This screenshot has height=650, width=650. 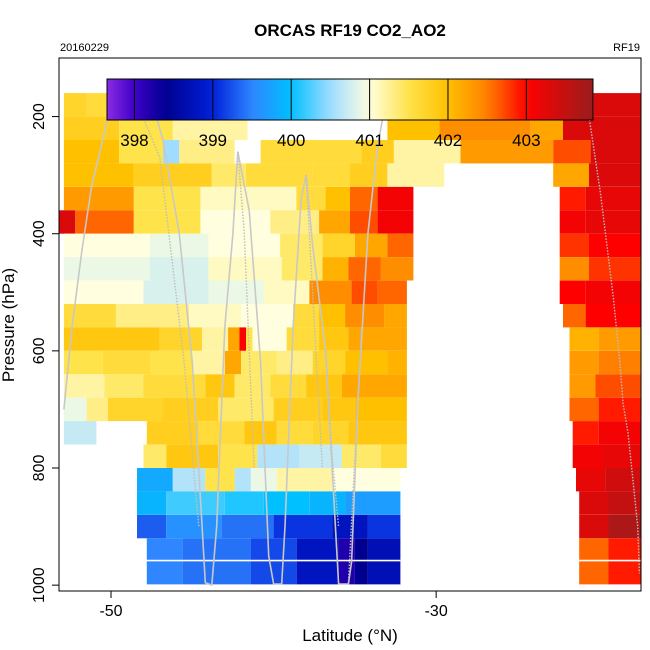 What do you see at coordinates (291, 140) in the screenshot?
I see `colorbar-tick-label: 400` at bounding box center [291, 140].